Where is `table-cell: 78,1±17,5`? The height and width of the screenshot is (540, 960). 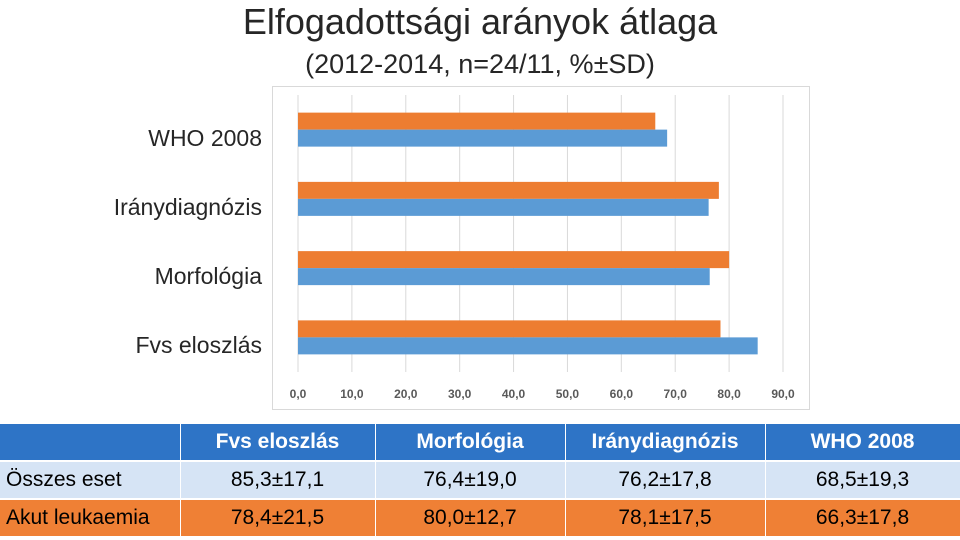
table-cell: 78,1±17,5 is located at coordinates (665, 518).